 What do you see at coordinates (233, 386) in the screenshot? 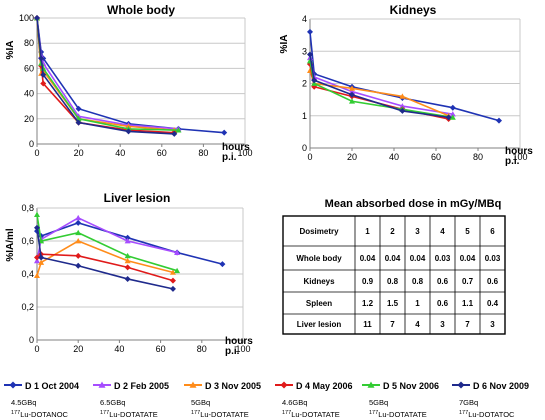
I see `legend-label: D 3 Nov 2005` at bounding box center [233, 386].